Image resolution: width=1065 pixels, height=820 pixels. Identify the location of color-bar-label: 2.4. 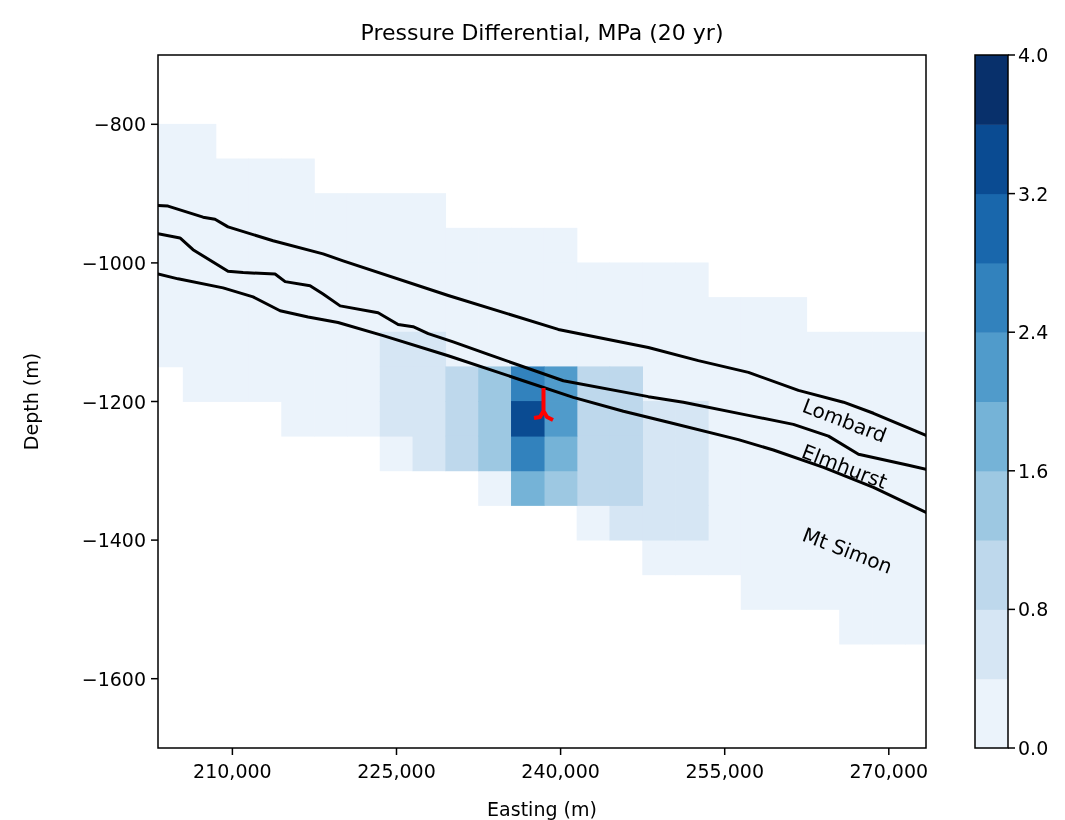
(1033, 332).